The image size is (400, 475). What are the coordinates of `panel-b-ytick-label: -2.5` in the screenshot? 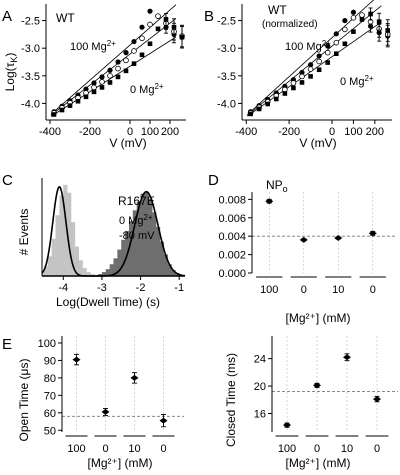 It's located at (226, 22).